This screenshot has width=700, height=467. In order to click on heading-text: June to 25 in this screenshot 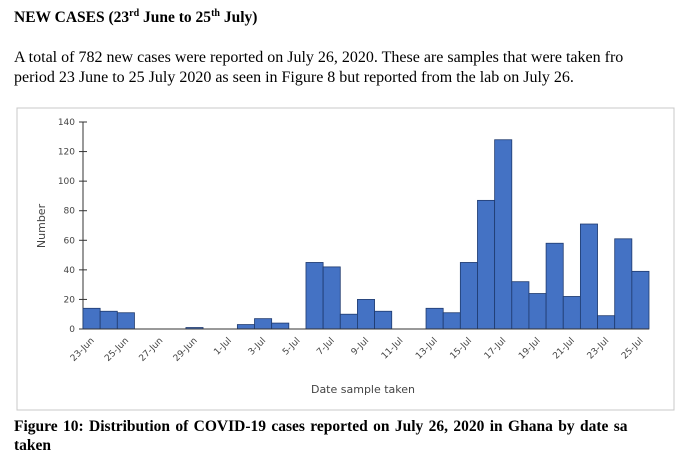, I will do `click(175, 18)`.